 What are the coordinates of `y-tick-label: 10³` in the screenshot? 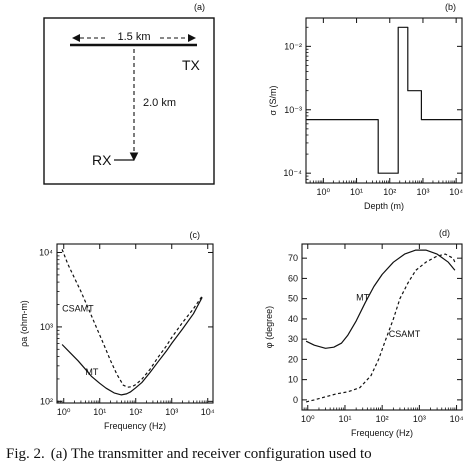 It's located at (46, 327).